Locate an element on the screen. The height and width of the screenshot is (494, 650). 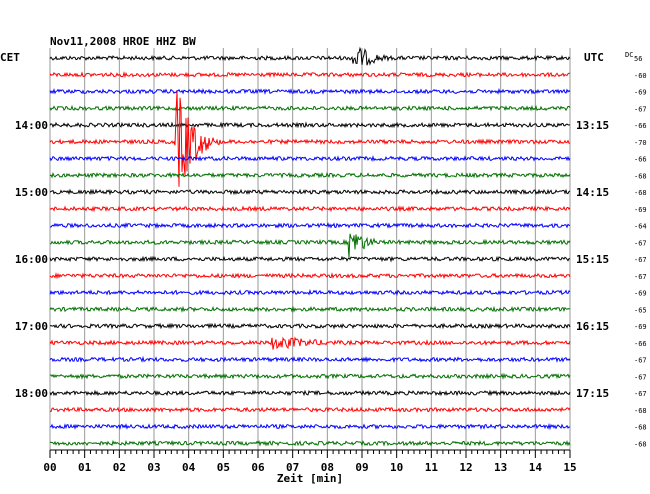
dc-value: 56 is located at coordinates (638, 59).